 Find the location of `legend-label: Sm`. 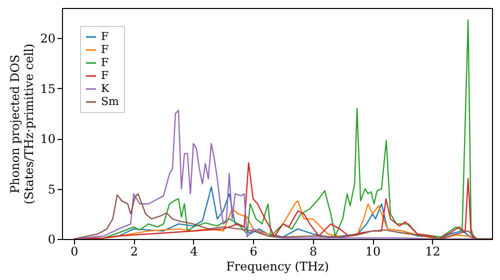

legend-label: Sm is located at coordinates (110, 101).